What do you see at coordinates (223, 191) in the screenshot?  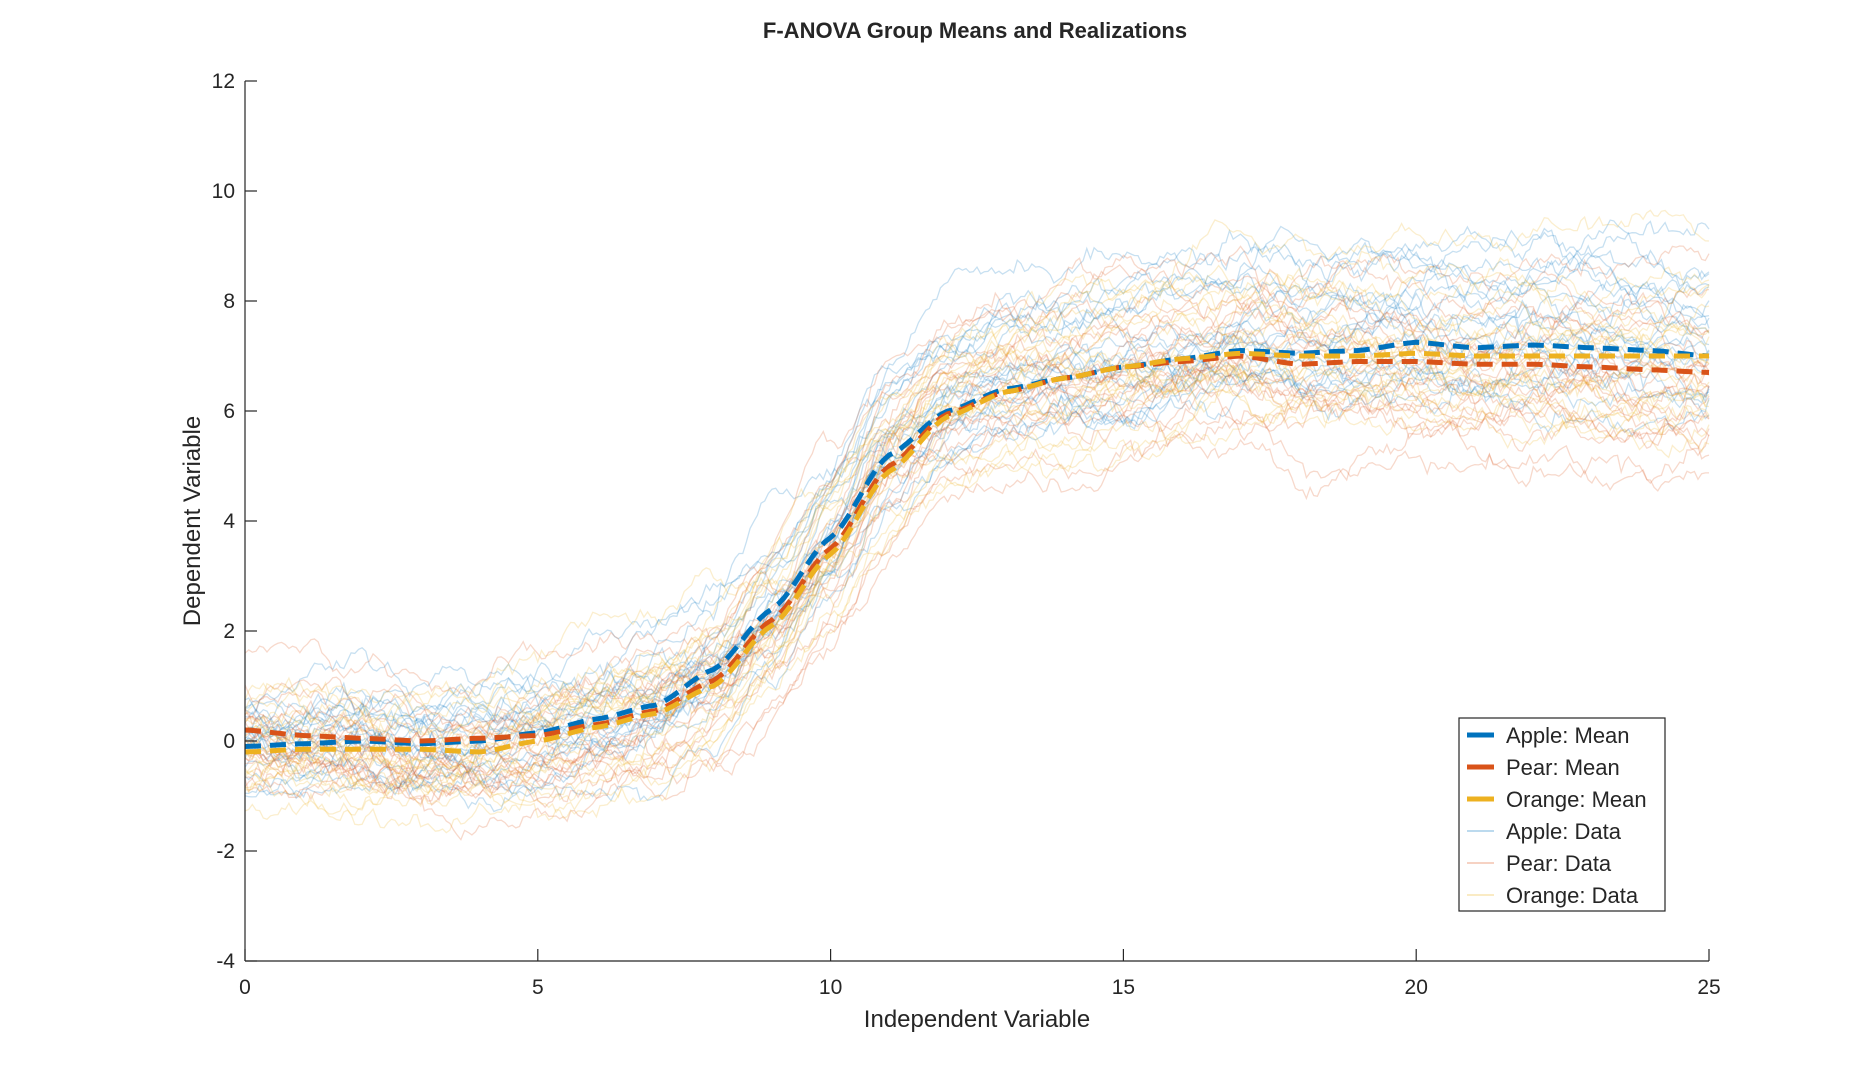 I see `y-tick-label: 10` at bounding box center [223, 191].